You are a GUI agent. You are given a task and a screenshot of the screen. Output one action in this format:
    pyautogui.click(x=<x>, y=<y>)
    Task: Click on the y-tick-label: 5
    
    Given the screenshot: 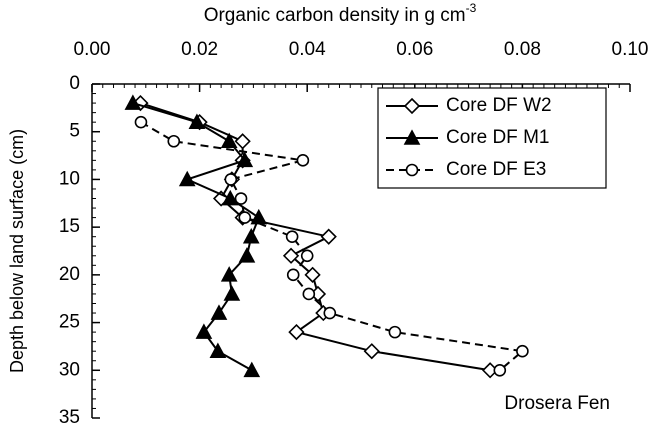 What is the action you would take?
    pyautogui.click(x=74, y=131)
    